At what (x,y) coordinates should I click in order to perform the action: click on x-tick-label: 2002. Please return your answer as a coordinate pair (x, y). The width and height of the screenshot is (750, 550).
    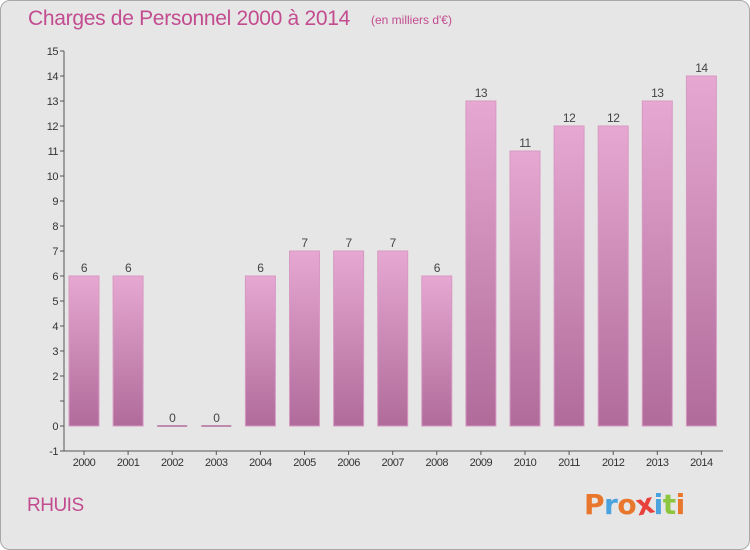
    Looking at the image, I should click on (172, 463).